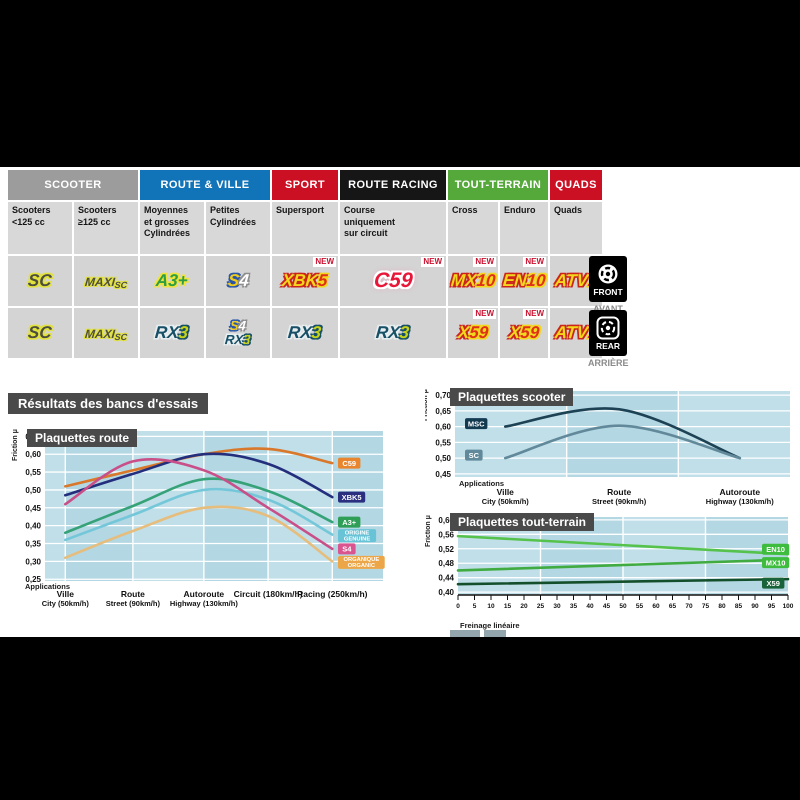 Image resolution: width=800 pixels, height=800 pixels. Describe the element at coordinates (393, 280) in the screenshot. I see `product-logo: C59` at that location.